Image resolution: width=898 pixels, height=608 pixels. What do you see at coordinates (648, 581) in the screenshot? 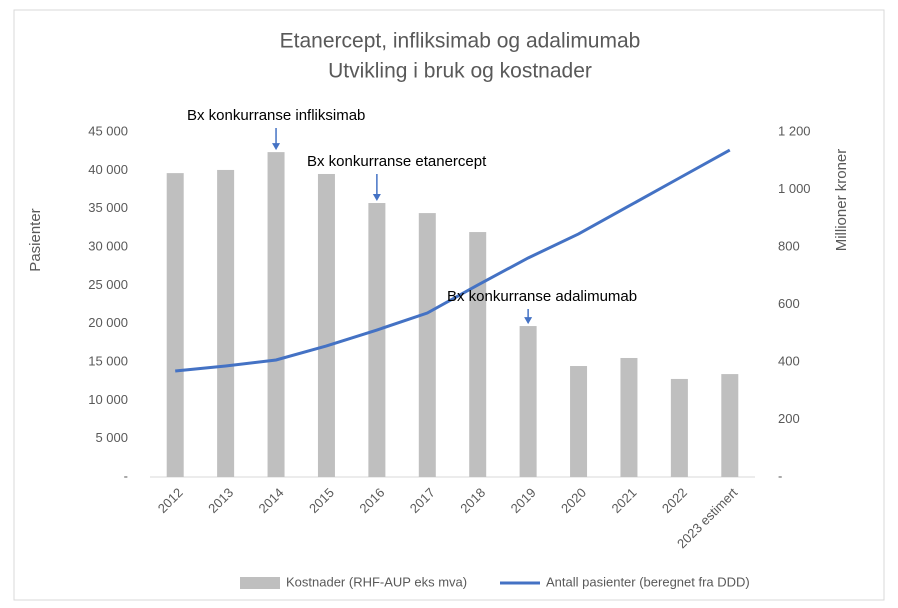
I see `legend-label: Antall pasienter (beregnet fra DDD)` at bounding box center [648, 581].